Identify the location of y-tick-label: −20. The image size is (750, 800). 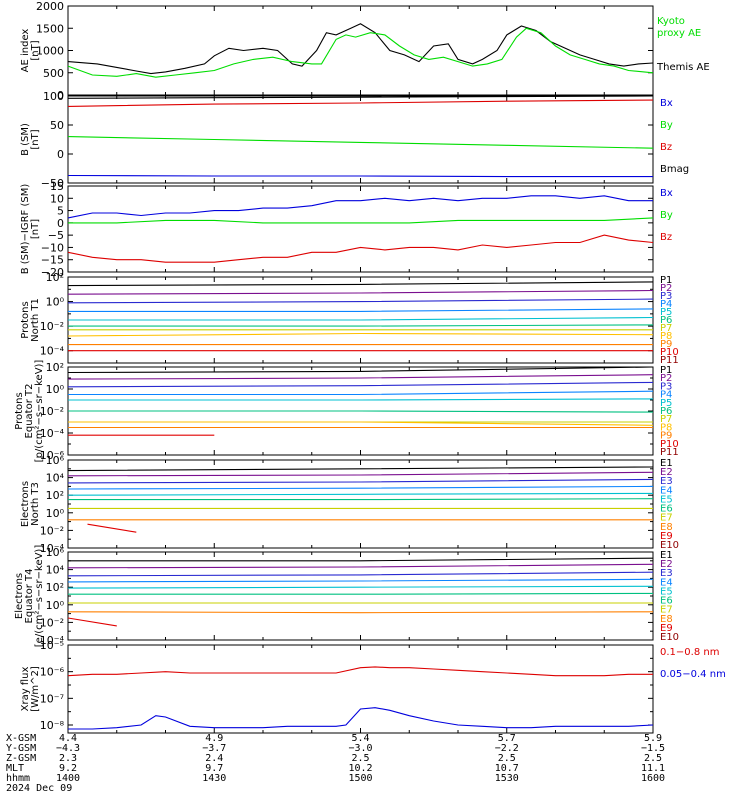
(52, 272).